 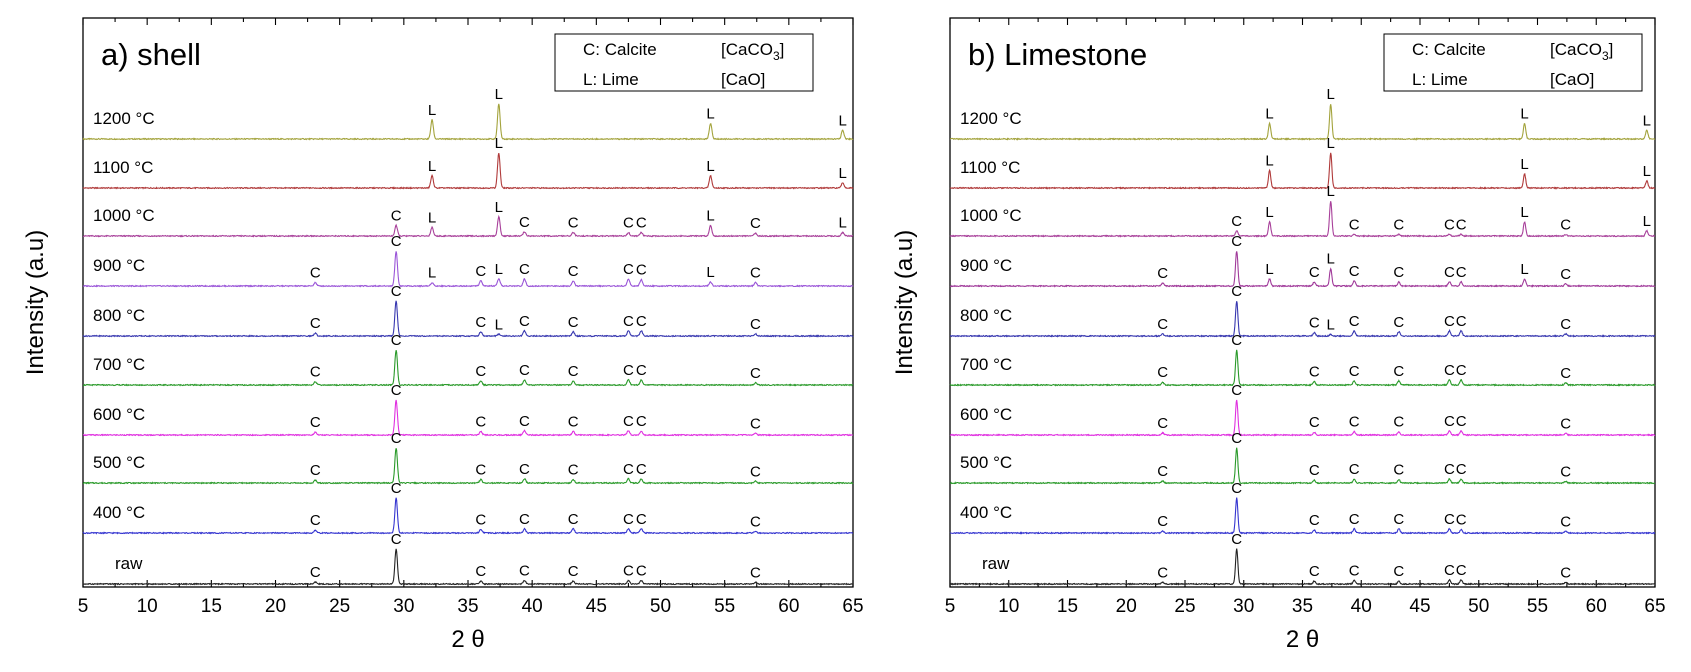 What do you see at coordinates (1449, 49) in the screenshot?
I see `legend-entry-label: C: Calcite` at bounding box center [1449, 49].